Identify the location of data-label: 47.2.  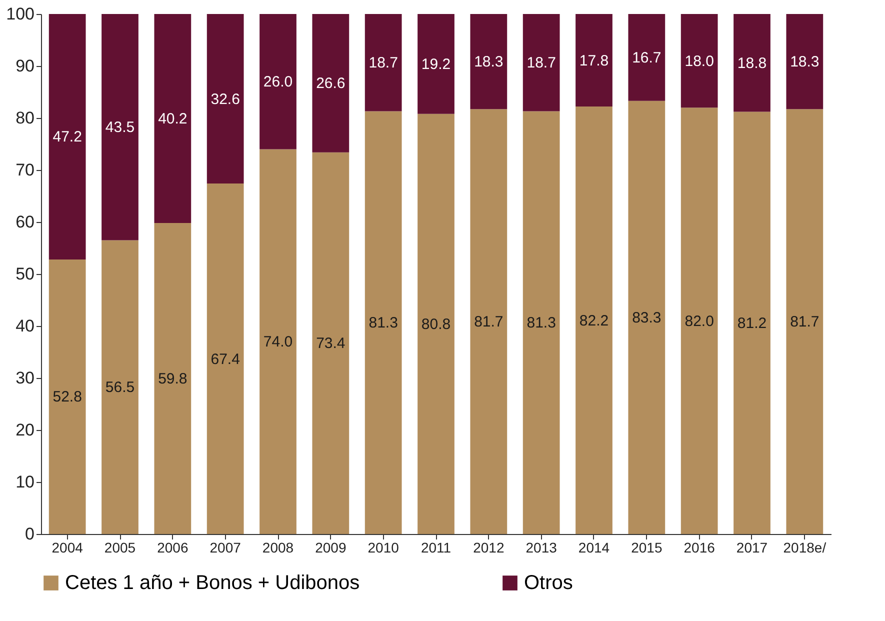
(67, 137).